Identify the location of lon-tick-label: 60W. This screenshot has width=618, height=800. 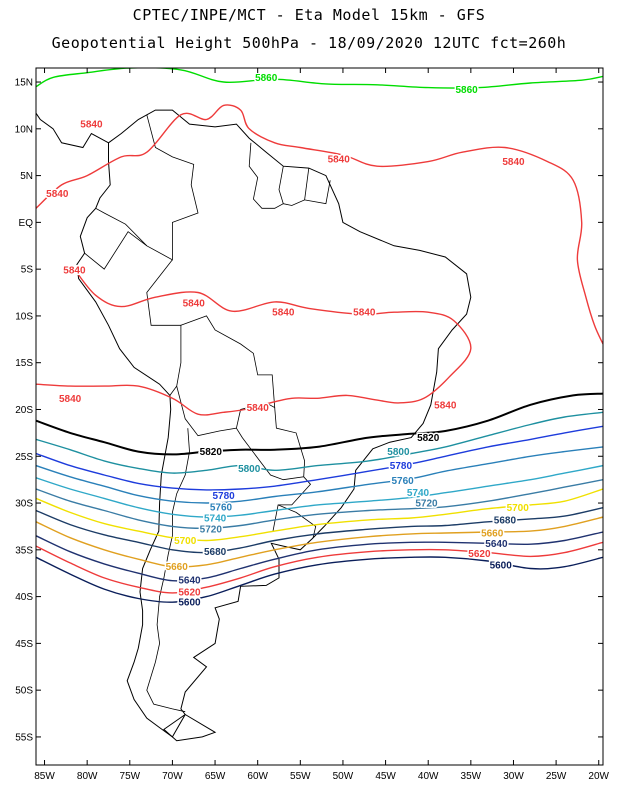
(257, 776).